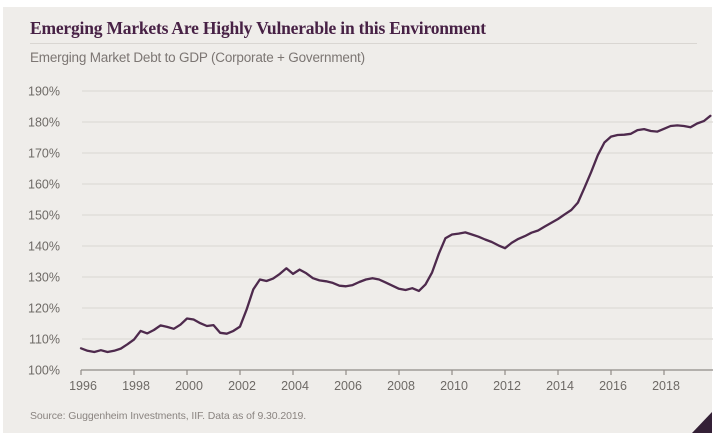 Image resolution: width=715 pixels, height=440 pixels. Describe the element at coordinates (44, 123) in the screenshot. I see `y-axis-label: 180%` at that location.